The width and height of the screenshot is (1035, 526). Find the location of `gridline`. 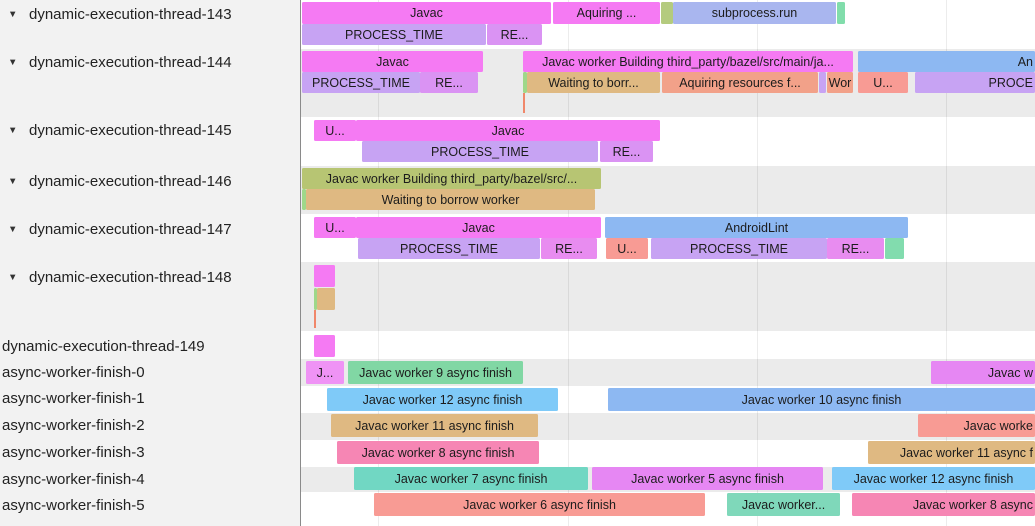

gridline is located at coordinates (378, 263).